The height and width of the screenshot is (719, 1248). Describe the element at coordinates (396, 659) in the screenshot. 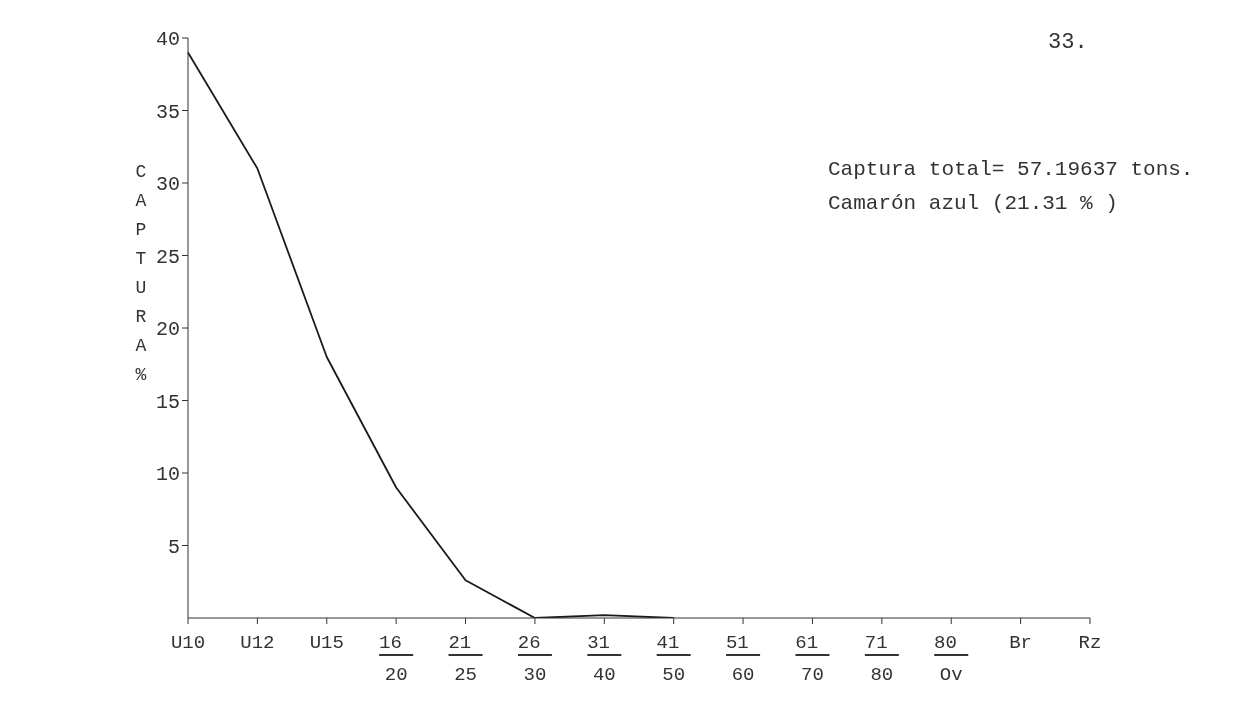

I see `x-tick-label: 16 20` at that location.